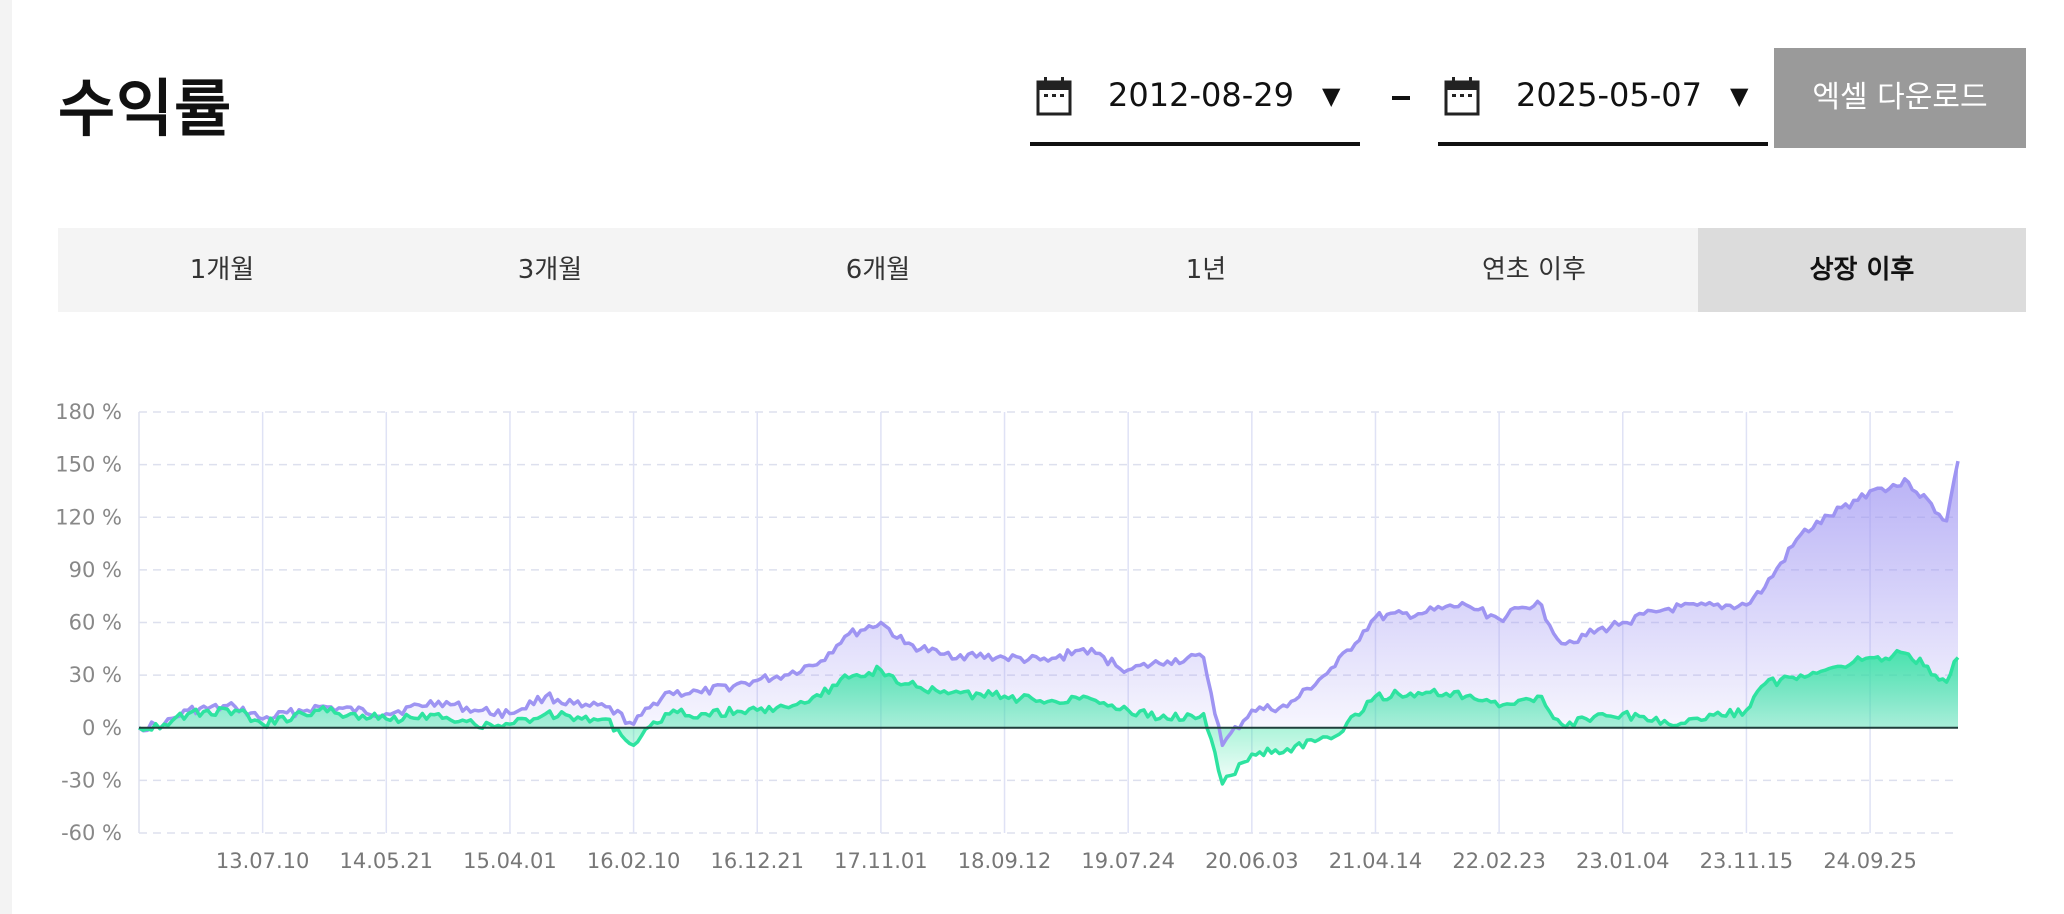  Describe the element at coordinates (88, 517) in the screenshot. I see `y-tick-label: 120 %` at that location.